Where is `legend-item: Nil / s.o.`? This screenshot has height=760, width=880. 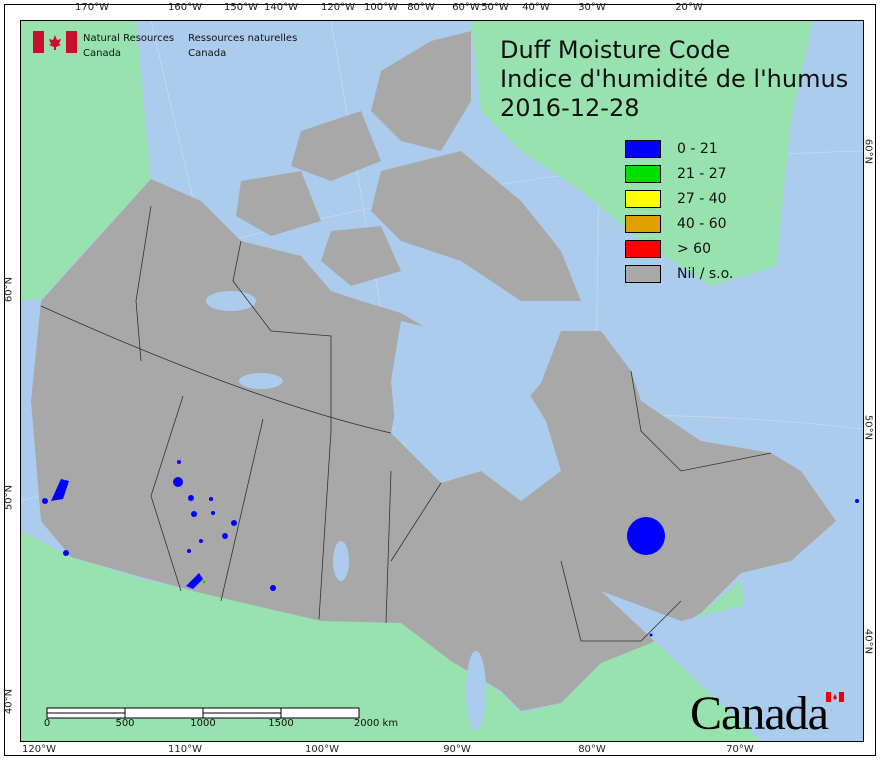 legend-item: Nil / s.o. is located at coordinates (679, 273).